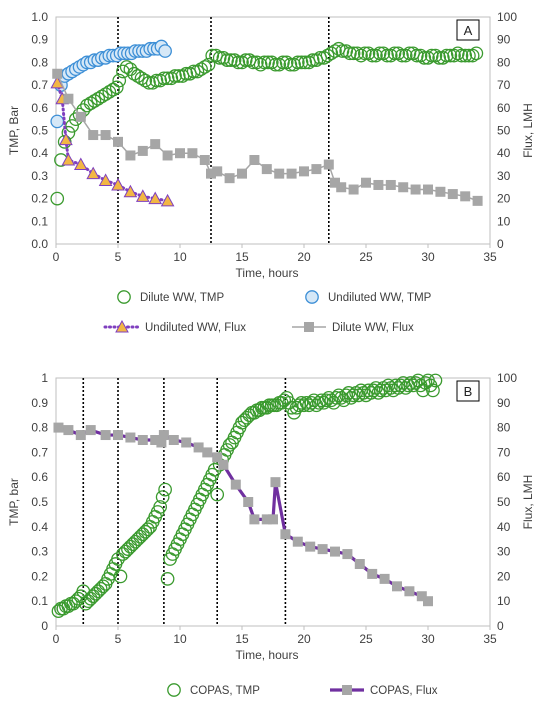  Describe the element at coordinates (368, 297) in the screenshot. I see `legend-item-2: Undiluted WW, TMP` at that location.